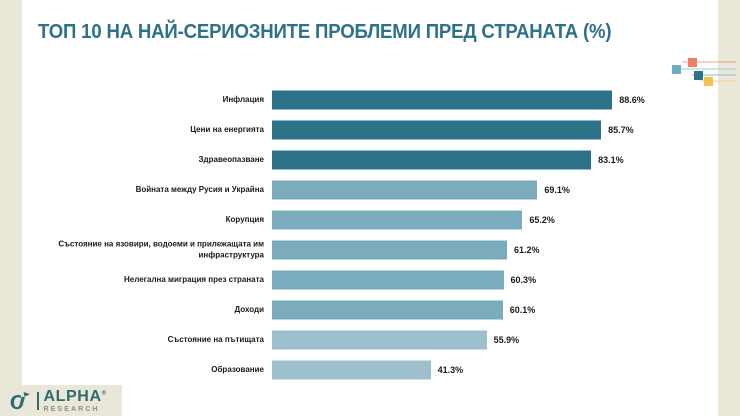 The height and width of the screenshot is (416, 740). I want to click on chart-row: Войната между Русия и Украйна 69.1%, so click(370, 190).